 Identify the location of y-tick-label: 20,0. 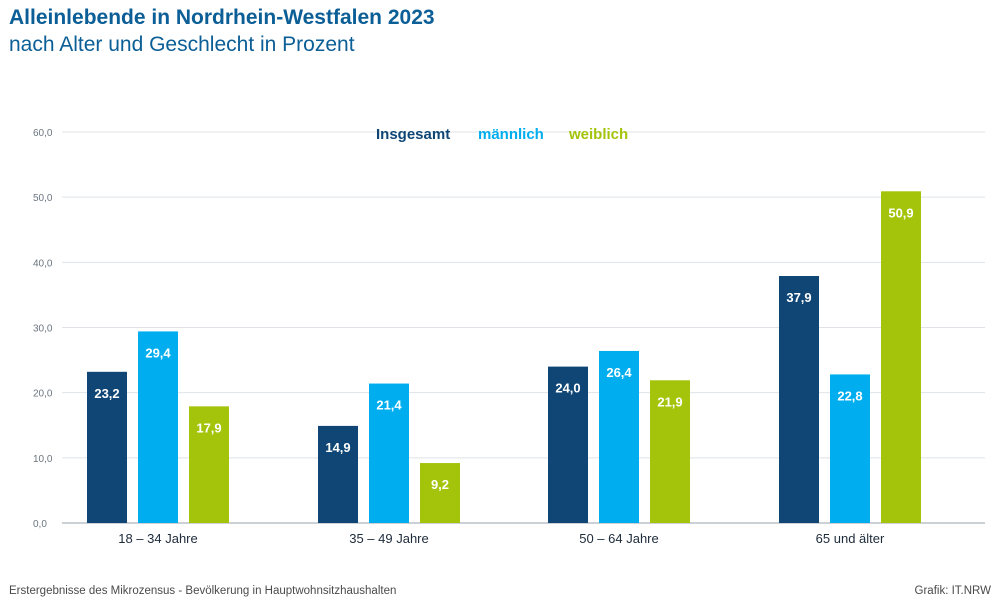
(43, 394).